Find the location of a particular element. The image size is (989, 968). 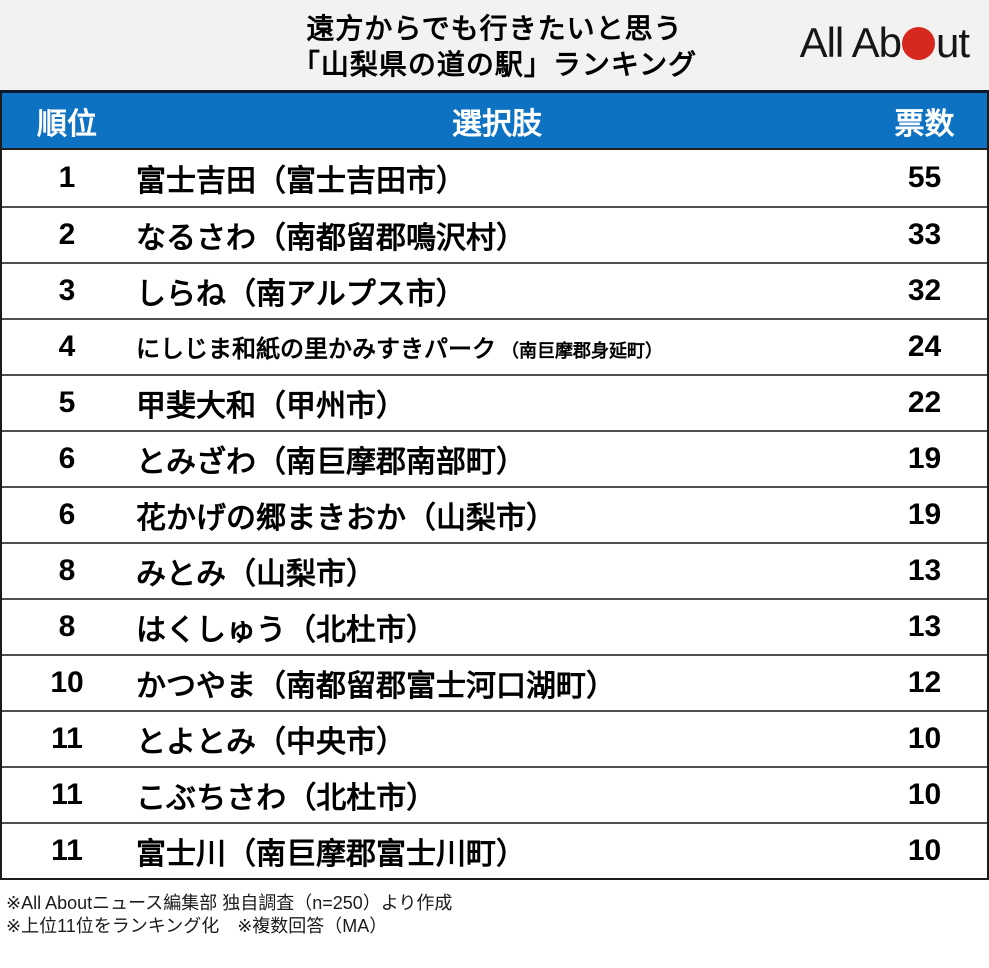

table-row: 6 花かげの郷まきおか（山梨市） 19 is located at coordinates (494, 514).